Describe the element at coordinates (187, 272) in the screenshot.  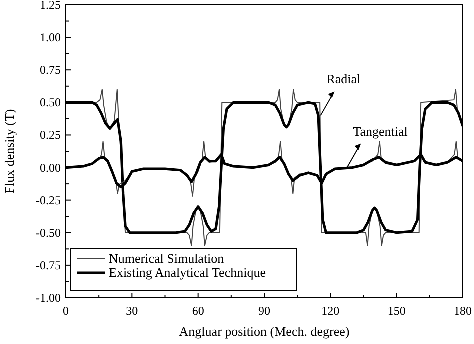
I see `legend-label: Existing Analytical Technique` at that location.